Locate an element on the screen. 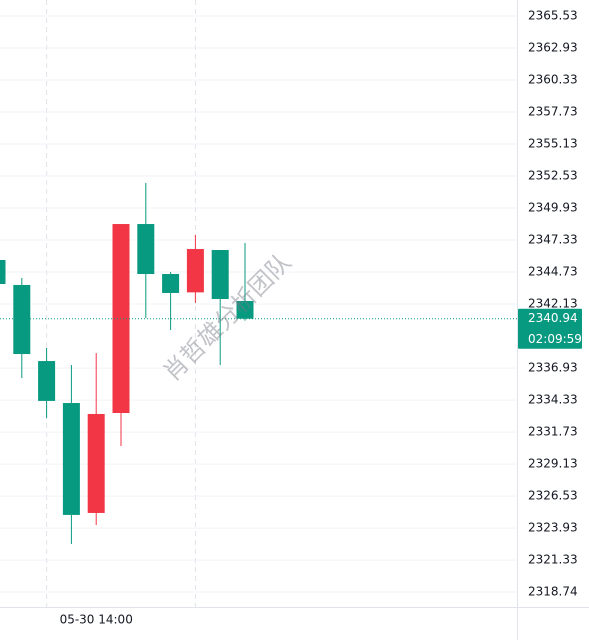 The height and width of the screenshot is (640, 589). y-tick-label: 2360.33 is located at coordinates (553, 80).